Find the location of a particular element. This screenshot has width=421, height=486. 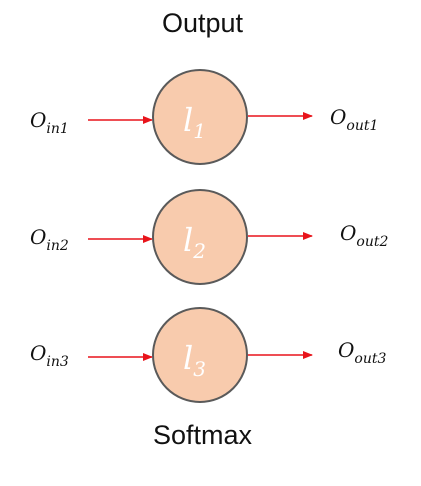

layer-type-label: Softmax is located at coordinates (202, 435).